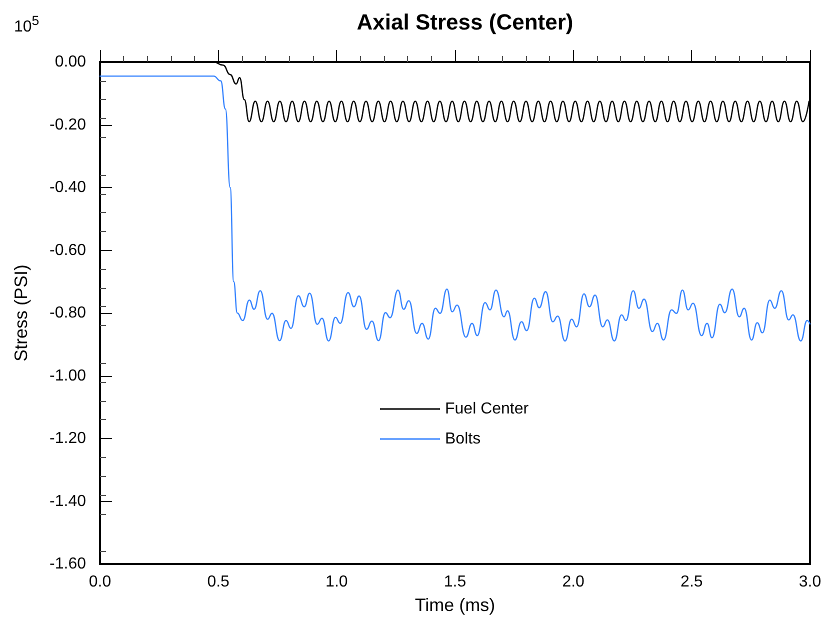  Describe the element at coordinates (691, 582) in the screenshot. I see `x-tick-label: 2.5` at that location.